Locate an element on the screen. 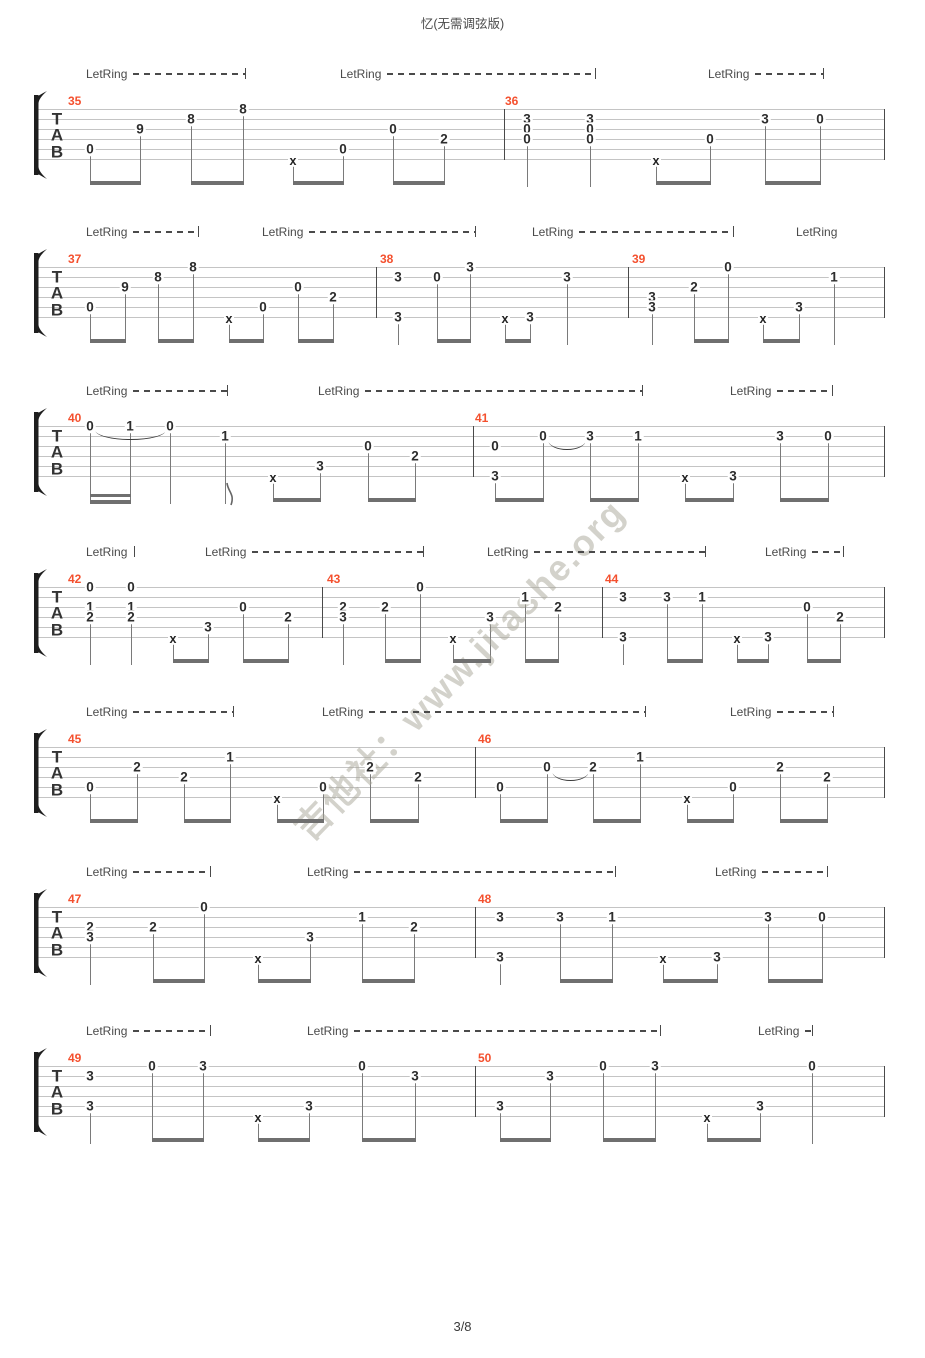 The width and height of the screenshot is (925, 1358). measure-number-49: 49 is located at coordinates (75, 1058).